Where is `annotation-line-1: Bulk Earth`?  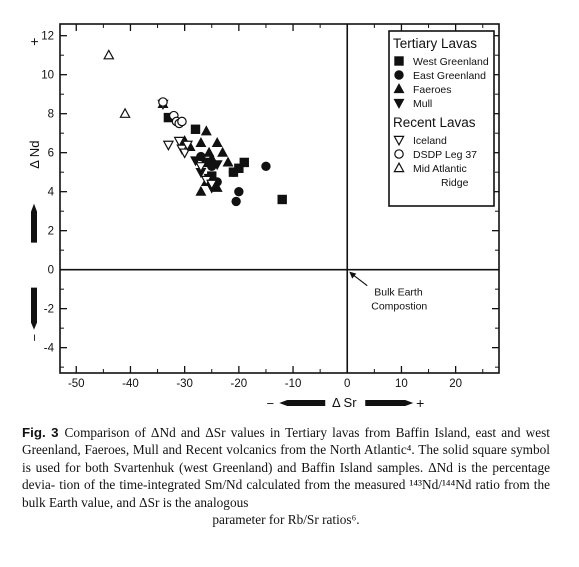
annotation-line-1: Bulk Earth is located at coordinates (398, 293).